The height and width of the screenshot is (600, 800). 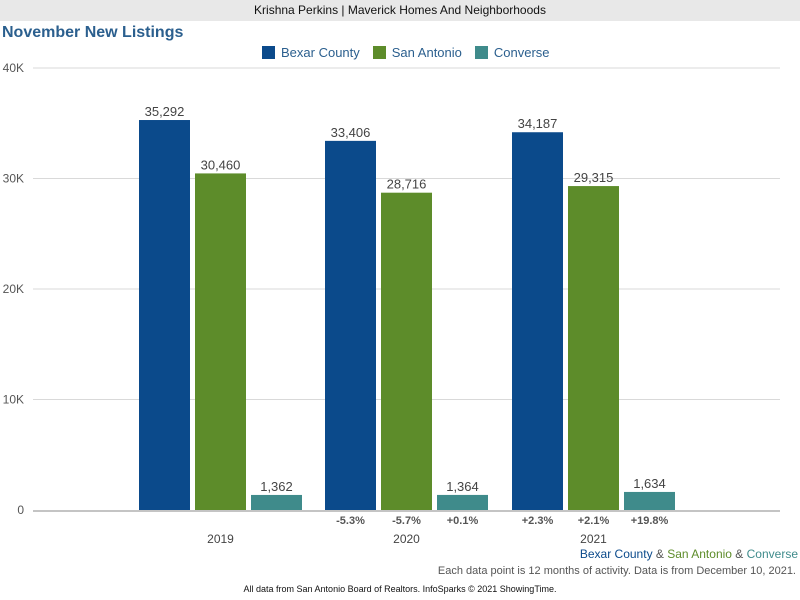 What do you see at coordinates (593, 539) in the screenshot?
I see `x-tick-label-2021: 2021` at bounding box center [593, 539].